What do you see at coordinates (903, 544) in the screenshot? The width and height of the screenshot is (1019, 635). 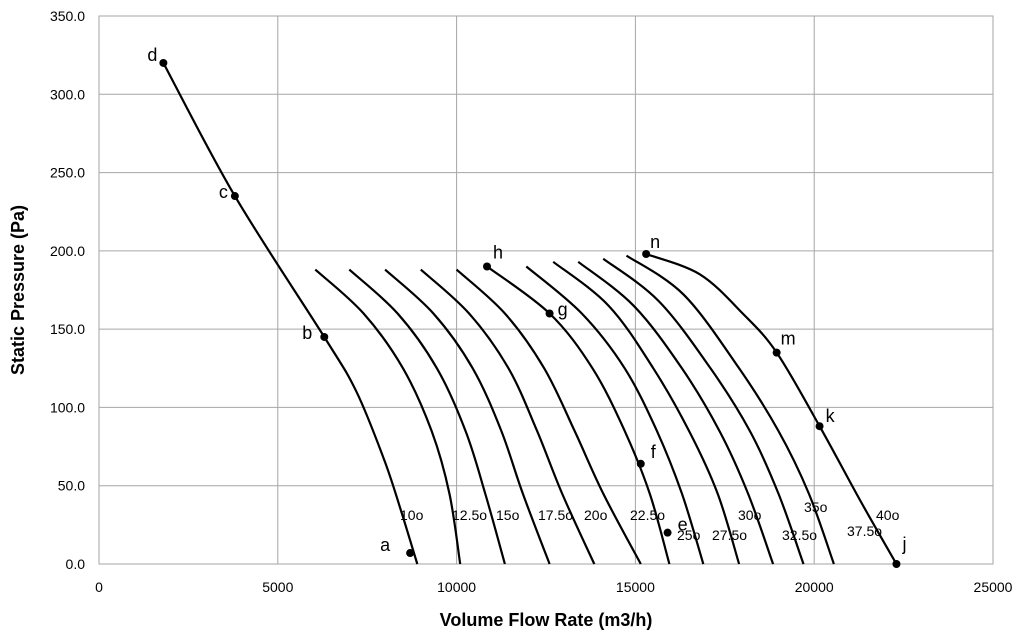 I see `point-label: j` at bounding box center [903, 544].